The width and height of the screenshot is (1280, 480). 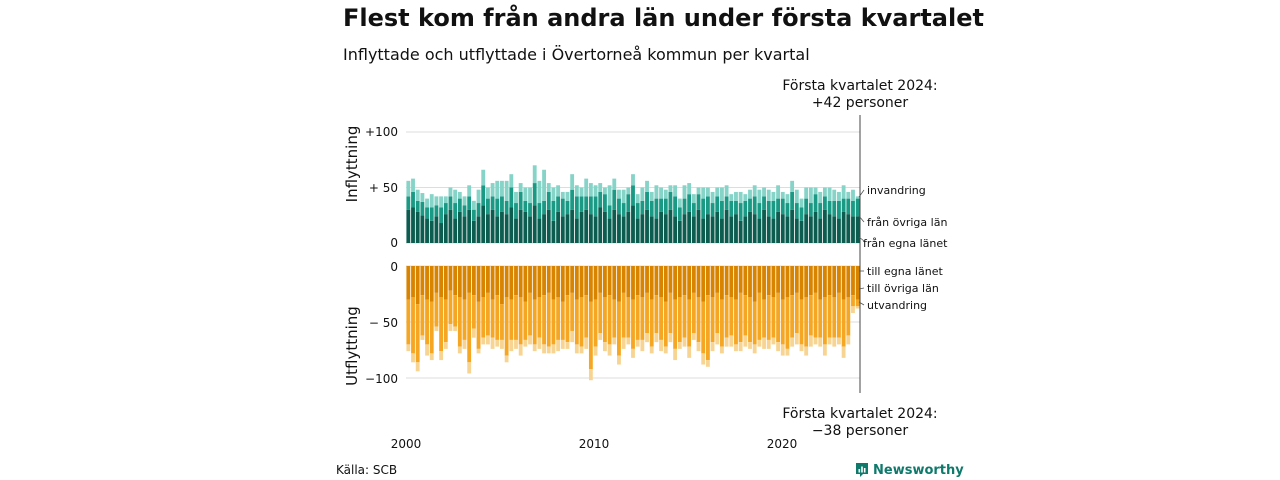 I want to click on x-tick-label: 2000, so click(x=406, y=444).